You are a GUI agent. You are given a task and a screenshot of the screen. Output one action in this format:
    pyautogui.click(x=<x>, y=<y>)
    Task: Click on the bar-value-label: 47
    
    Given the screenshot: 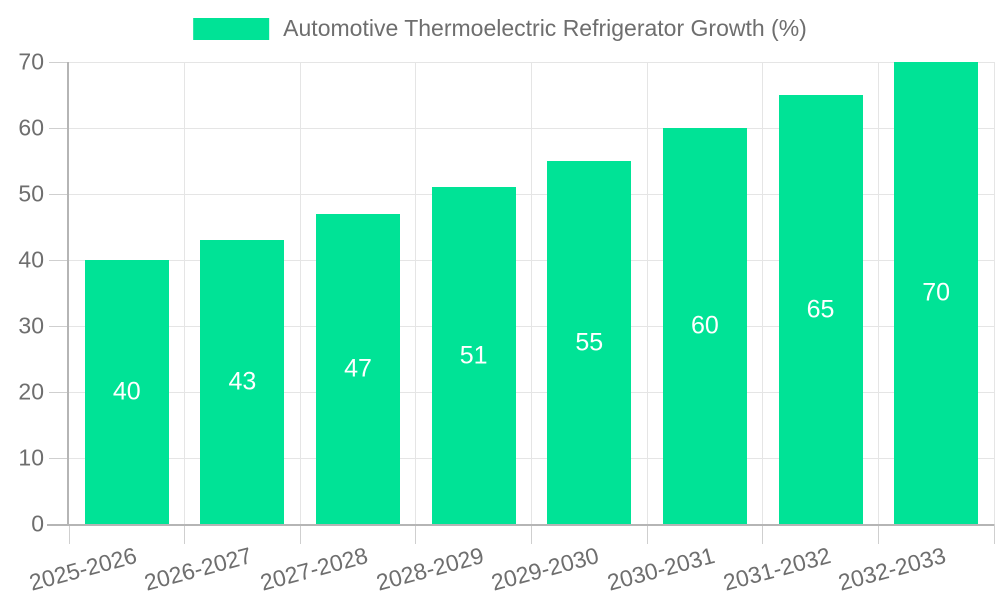 What is the action you would take?
    pyautogui.click(x=358, y=368)
    